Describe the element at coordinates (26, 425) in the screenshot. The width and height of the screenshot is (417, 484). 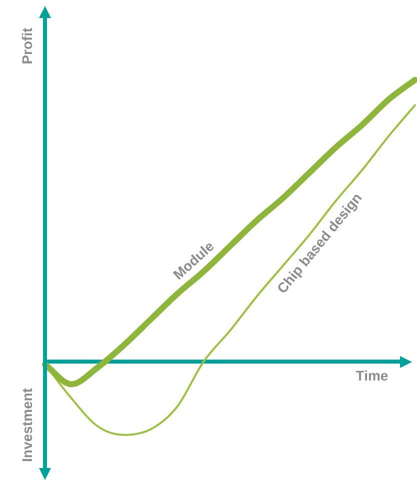
I see `text: Investment` at that location.